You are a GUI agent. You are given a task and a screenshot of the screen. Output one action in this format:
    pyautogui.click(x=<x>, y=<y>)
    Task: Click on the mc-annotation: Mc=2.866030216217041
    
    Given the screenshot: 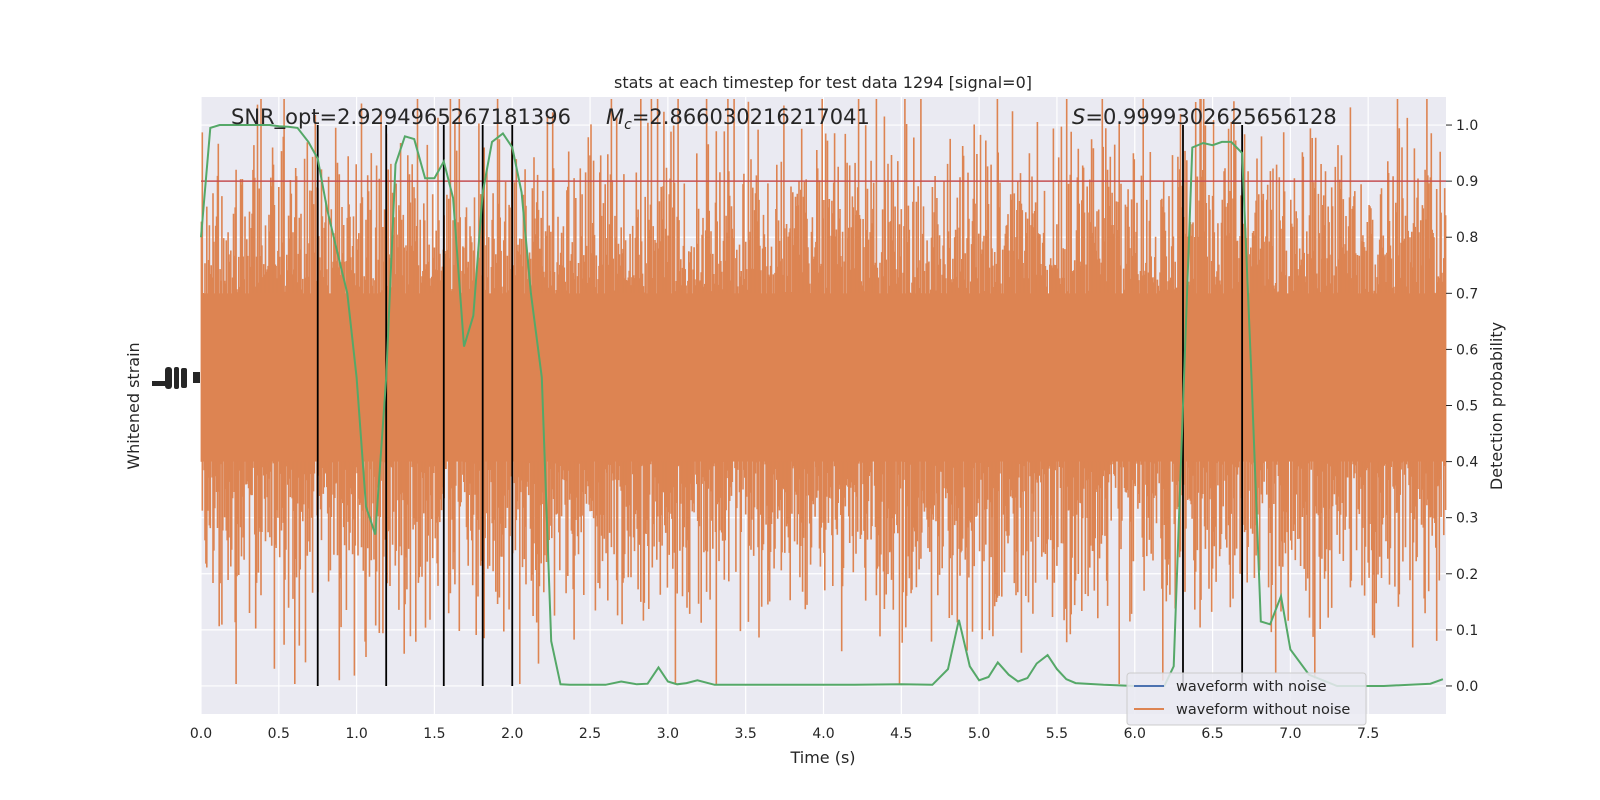 What is the action you would take?
    pyautogui.click(x=738, y=119)
    